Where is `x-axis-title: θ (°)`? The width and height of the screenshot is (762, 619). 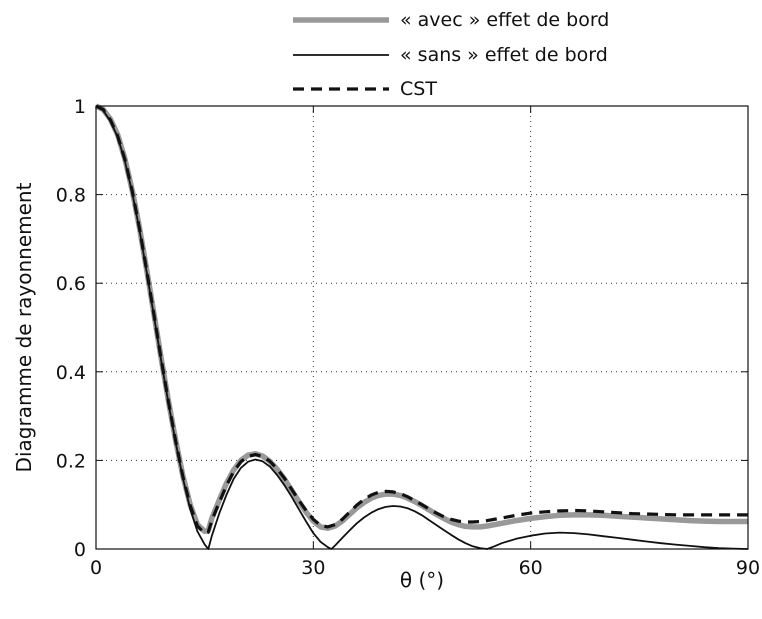
x-axis-title: θ (°) is located at coordinates (422, 580).